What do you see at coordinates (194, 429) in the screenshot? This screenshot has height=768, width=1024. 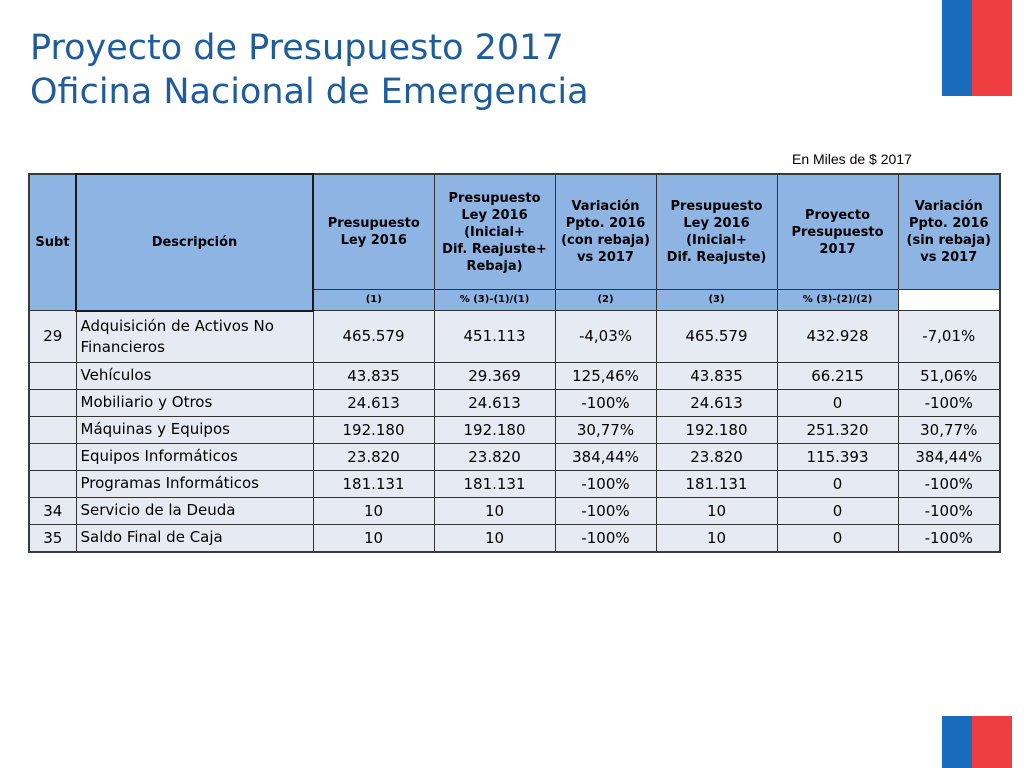 I see `cell-description: Máquinas y Equipos` at bounding box center [194, 429].